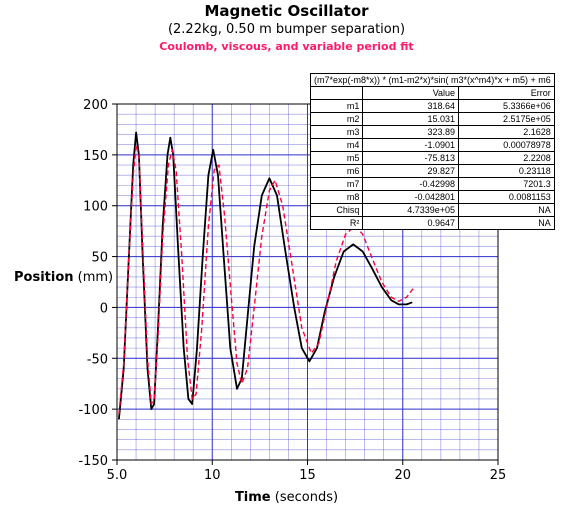 The image size is (573, 527). Describe the element at coordinates (411, 223) in the screenshot. I see `param-value-cell: 0.9647` at that location.